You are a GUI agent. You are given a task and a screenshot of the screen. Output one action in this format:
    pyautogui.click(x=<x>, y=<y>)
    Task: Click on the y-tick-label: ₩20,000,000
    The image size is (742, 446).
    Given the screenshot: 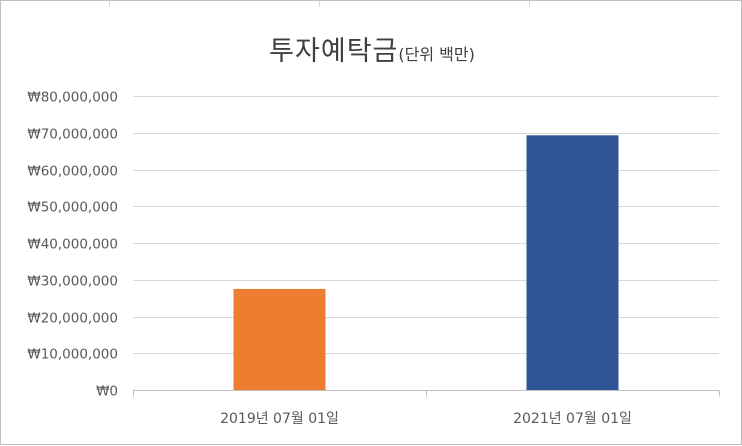 What is the action you would take?
    pyautogui.click(x=72, y=319)
    